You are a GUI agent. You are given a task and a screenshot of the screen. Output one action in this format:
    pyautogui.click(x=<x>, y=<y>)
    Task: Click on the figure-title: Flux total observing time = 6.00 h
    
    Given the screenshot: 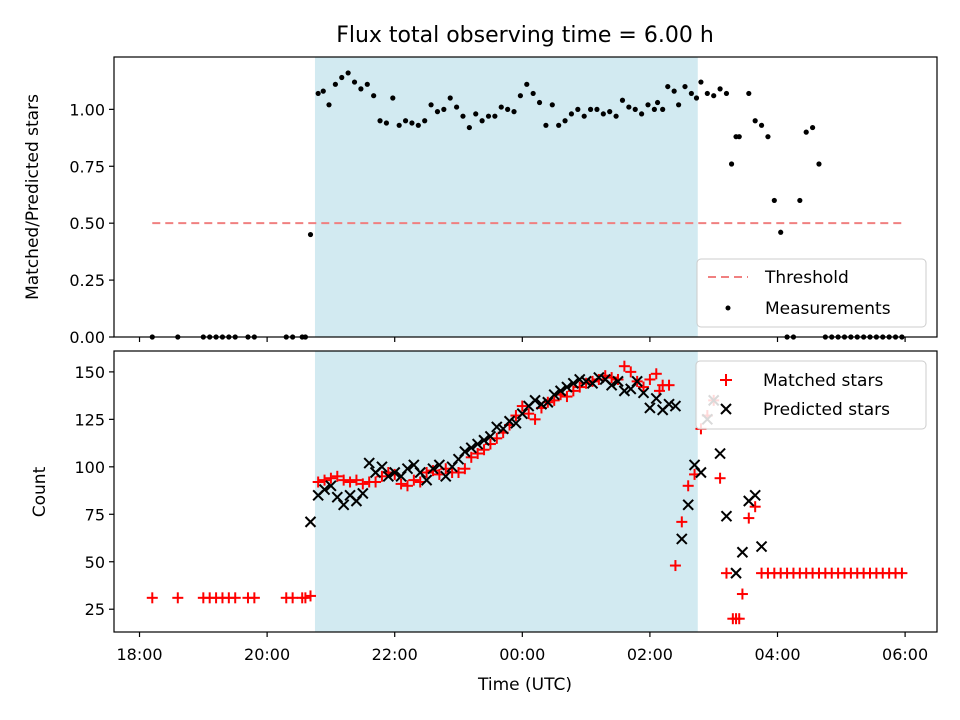 What is the action you would take?
    pyautogui.click(x=525, y=35)
    